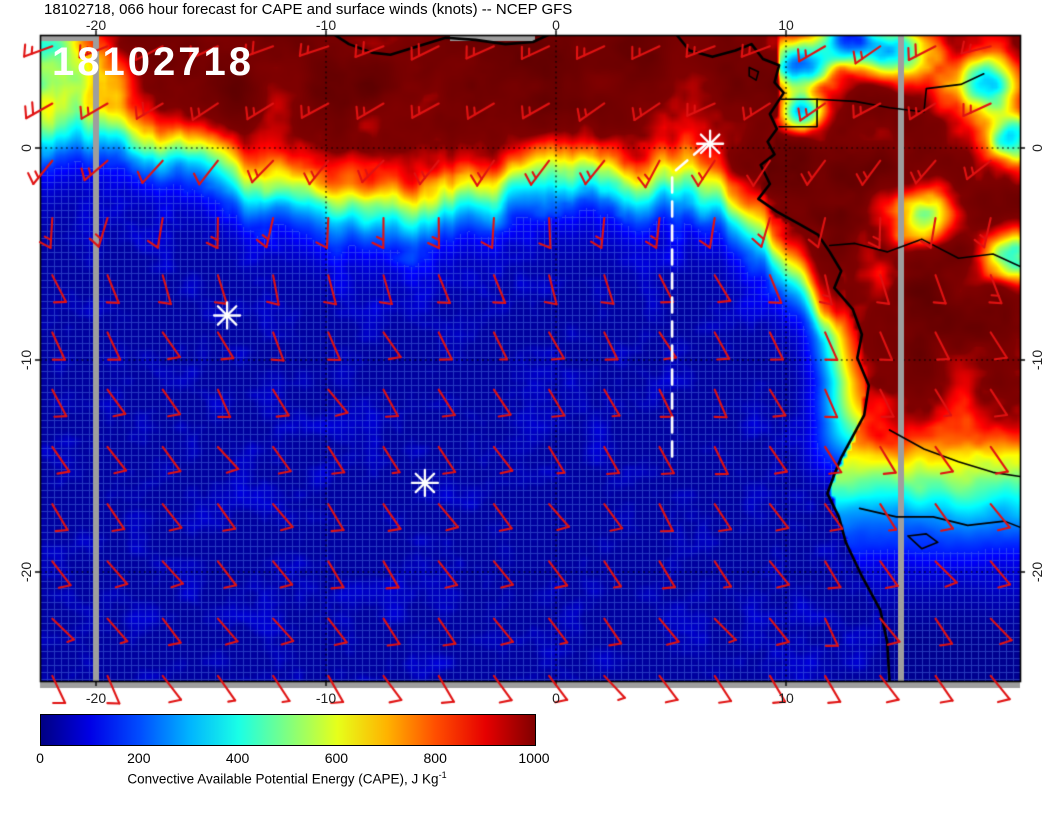 The width and height of the screenshot is (1056, 816). Describe the element at coordinates (237, 758) in the screenshot. I see `colorbar-tick-label: 400` at that location.